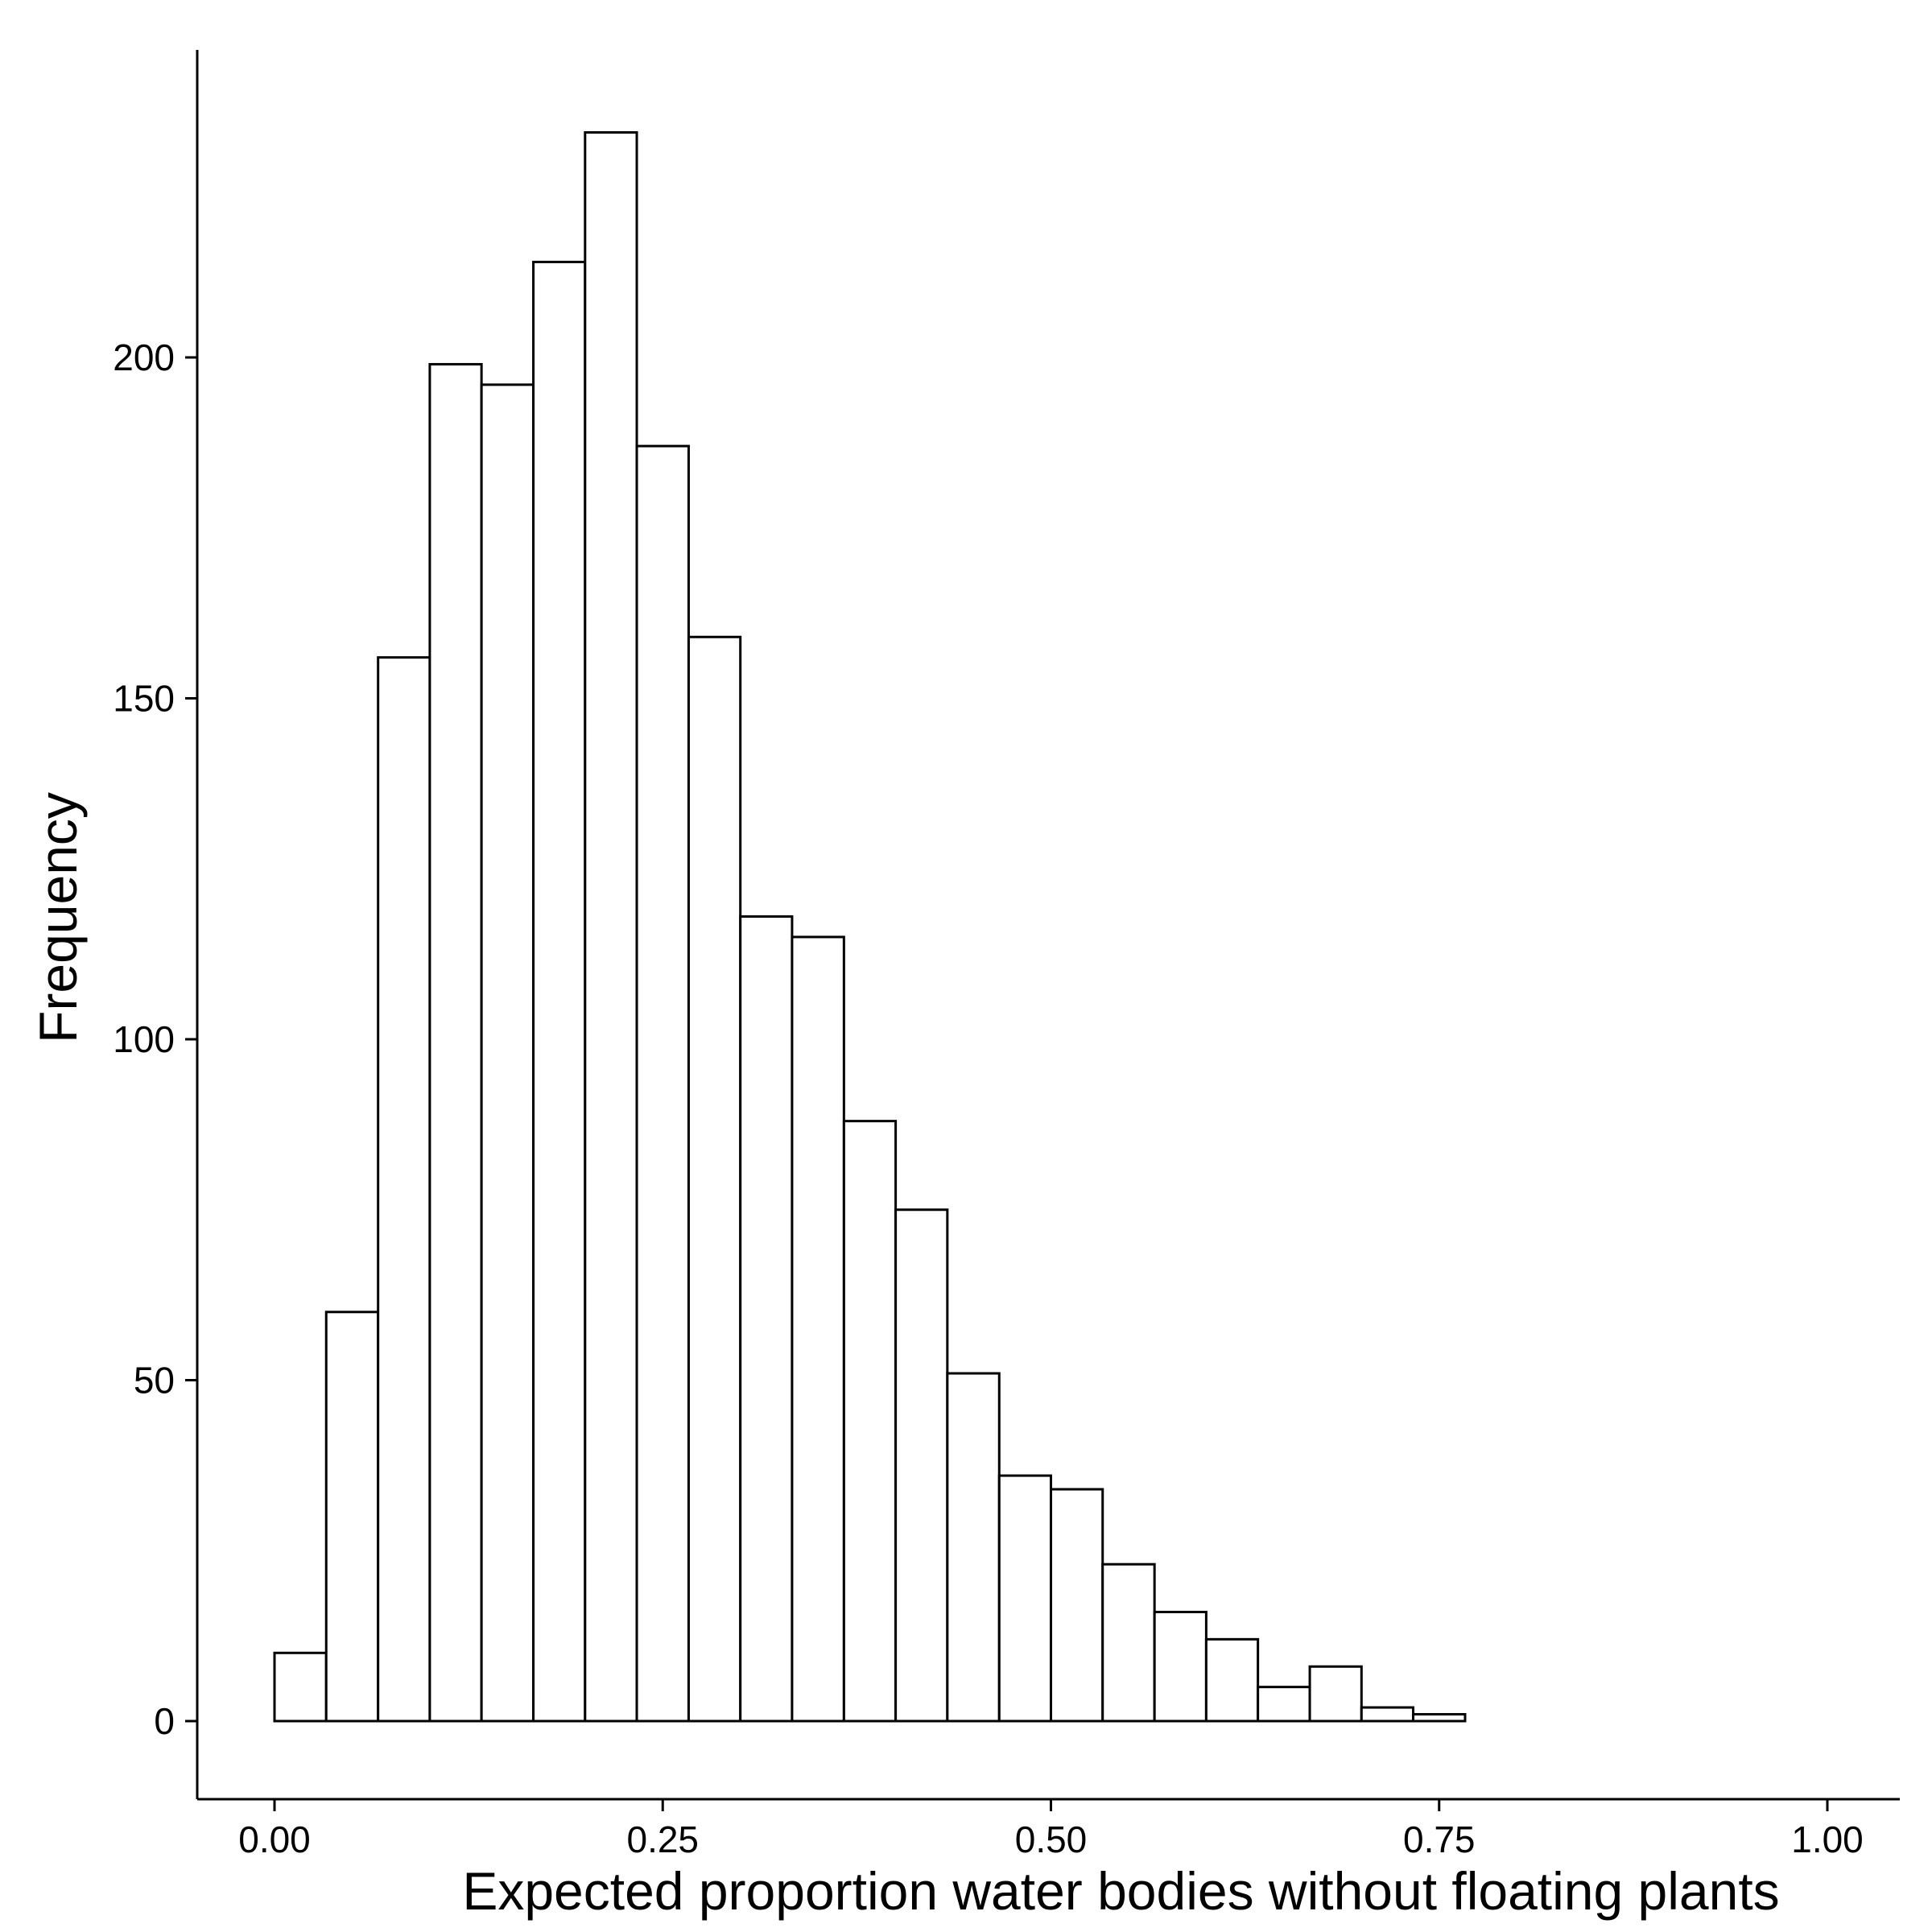  Describe the element at coordinates (1827, 1839) in the screenshot. I see `x-tick-label-4: 1.00` at that location.